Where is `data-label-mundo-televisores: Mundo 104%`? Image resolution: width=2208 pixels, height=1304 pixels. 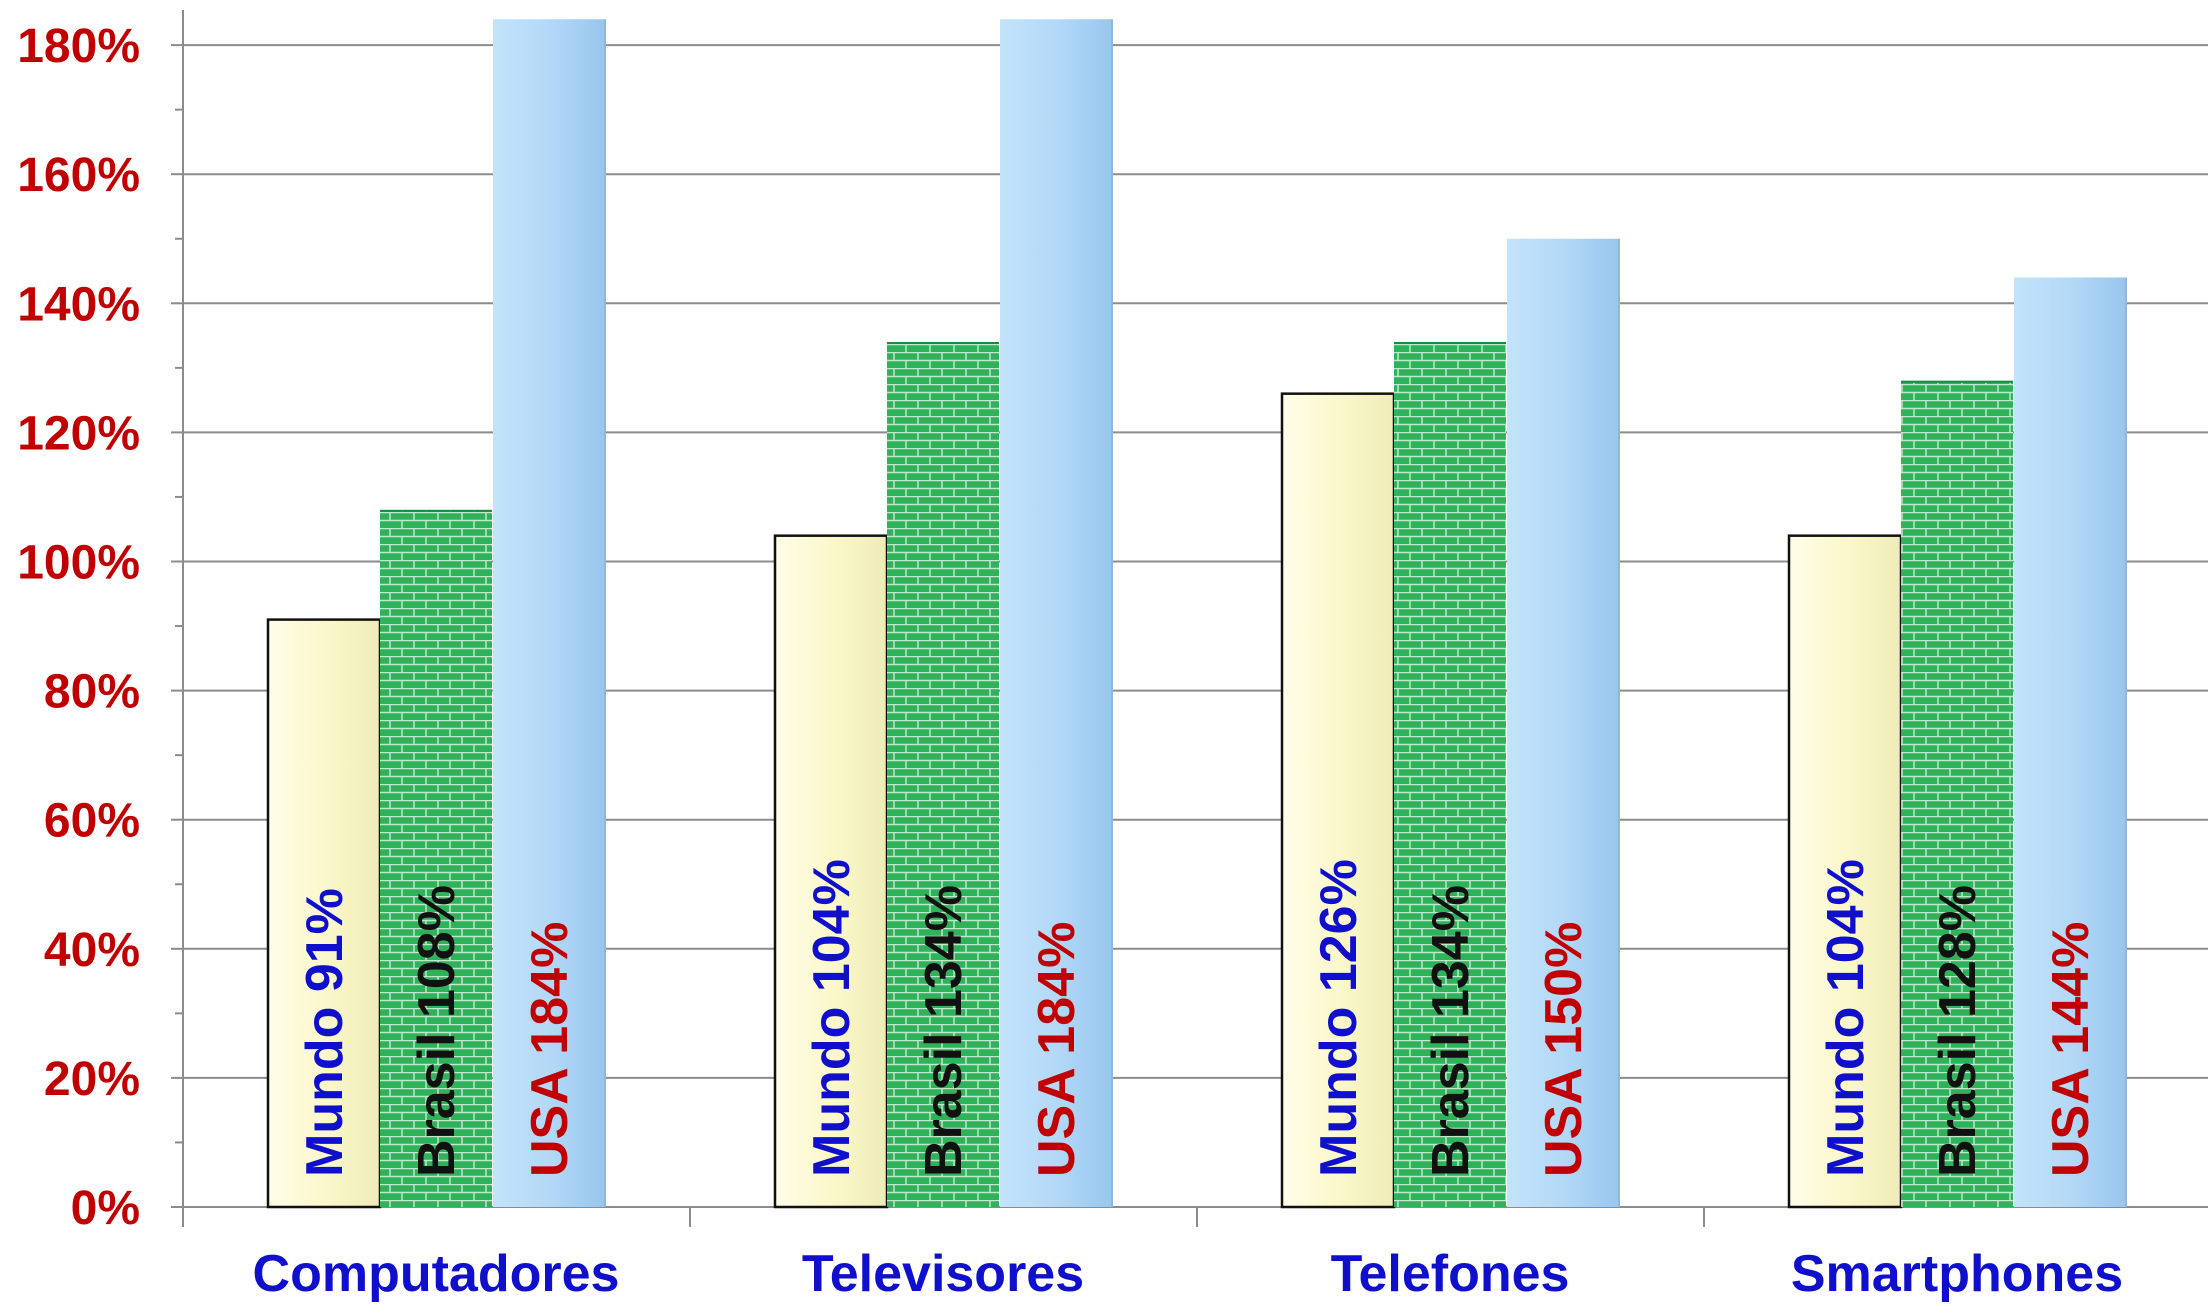
data-label-mundo-televisores: Mundo 104% is located at coordinates (832, 1018).